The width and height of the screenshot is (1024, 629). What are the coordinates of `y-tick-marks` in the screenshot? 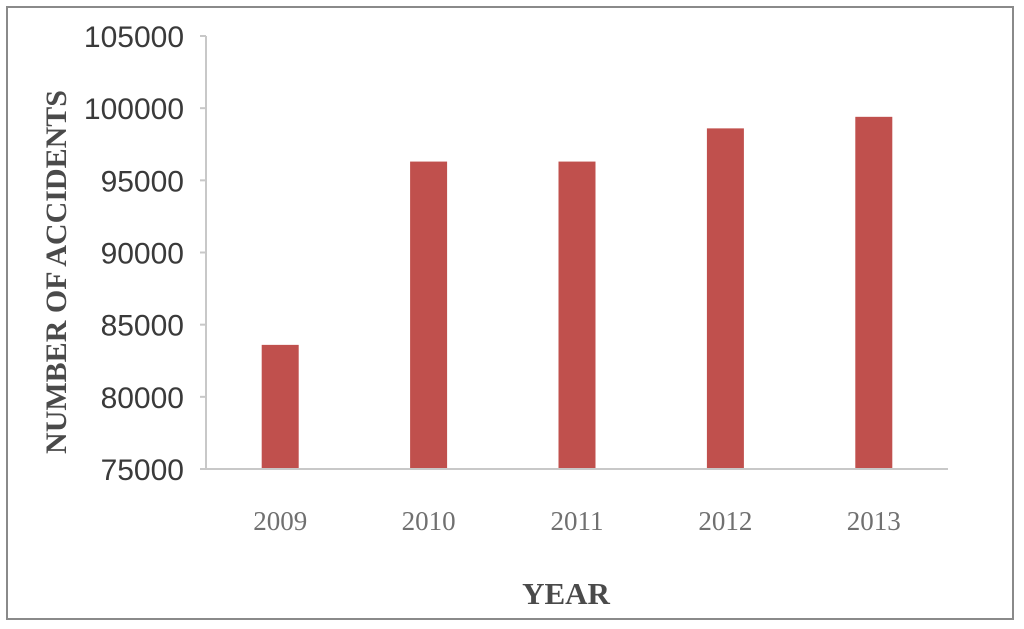 It's located at (203, 252).